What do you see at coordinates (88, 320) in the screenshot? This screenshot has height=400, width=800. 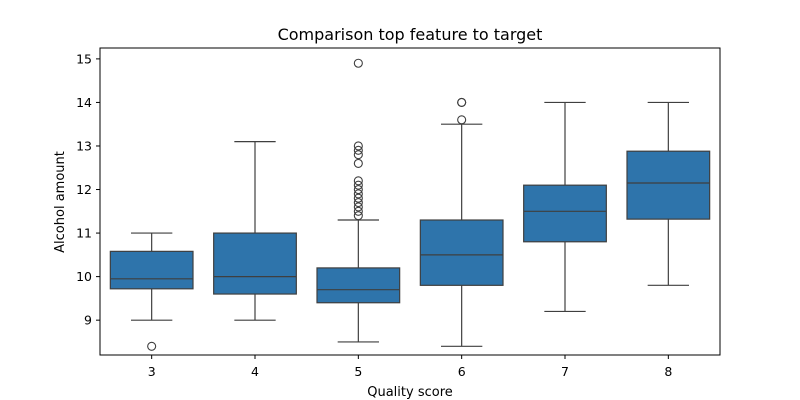 I see `y-tick-label-9: 9` at bounding box center [88, 320].